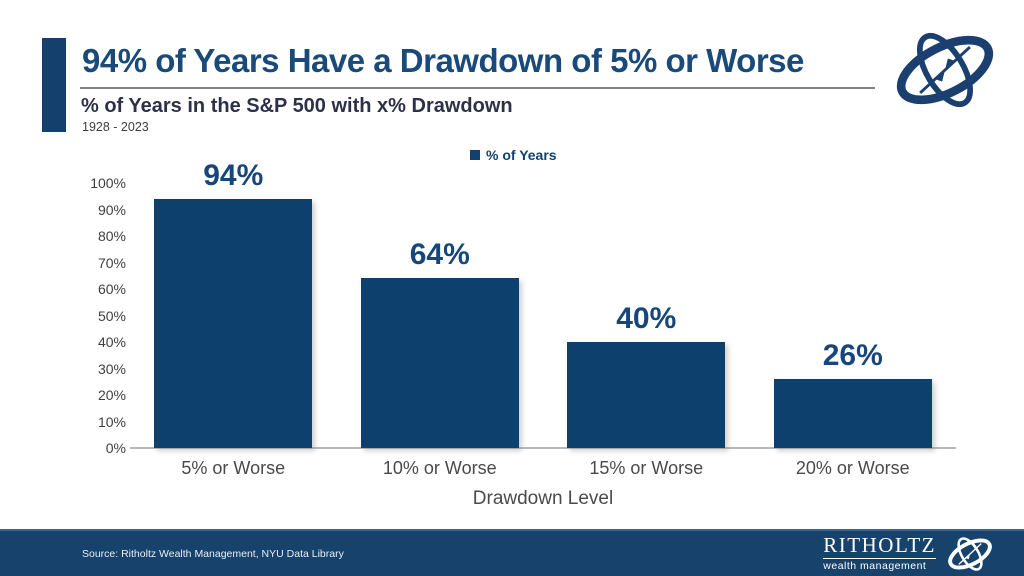 This screenshot has width=1024, height=576. Describe the element at coordinates (233, 468) in the screenshot. I see `x-tick-label: 5% or Worse` at that location.